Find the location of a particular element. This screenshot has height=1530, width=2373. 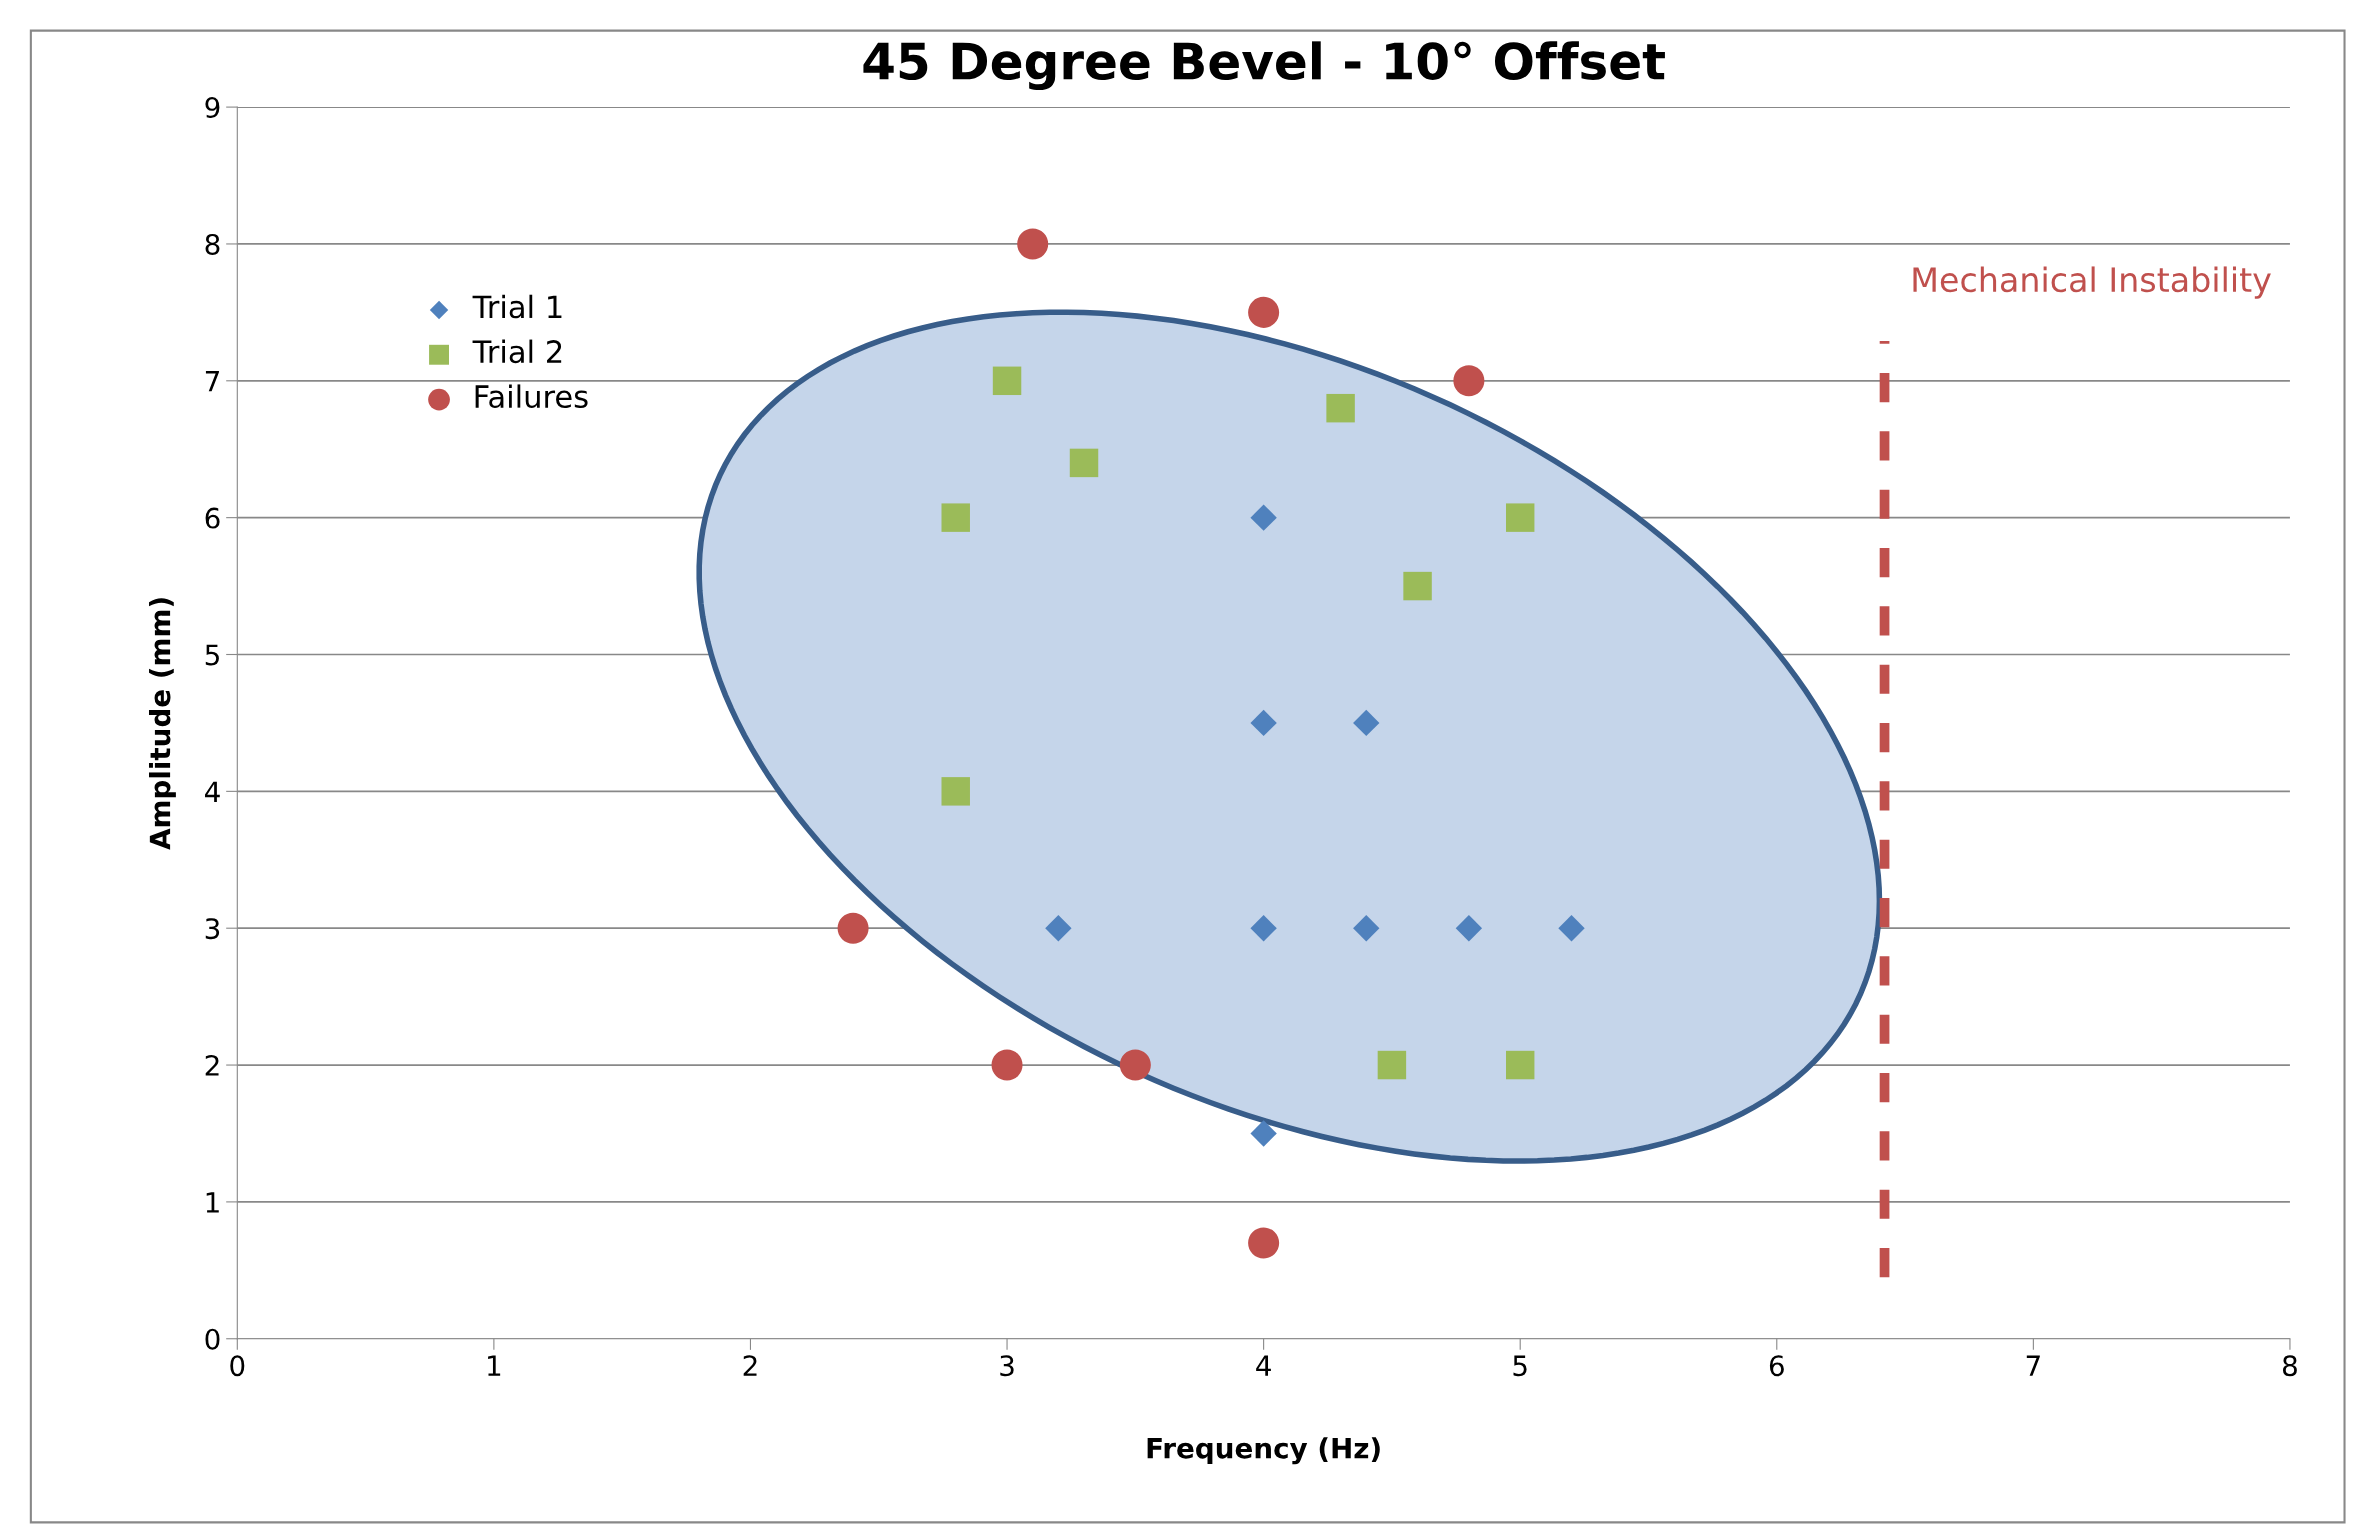

x-tick-label: 5 is located at coordinates (1520, 1366).